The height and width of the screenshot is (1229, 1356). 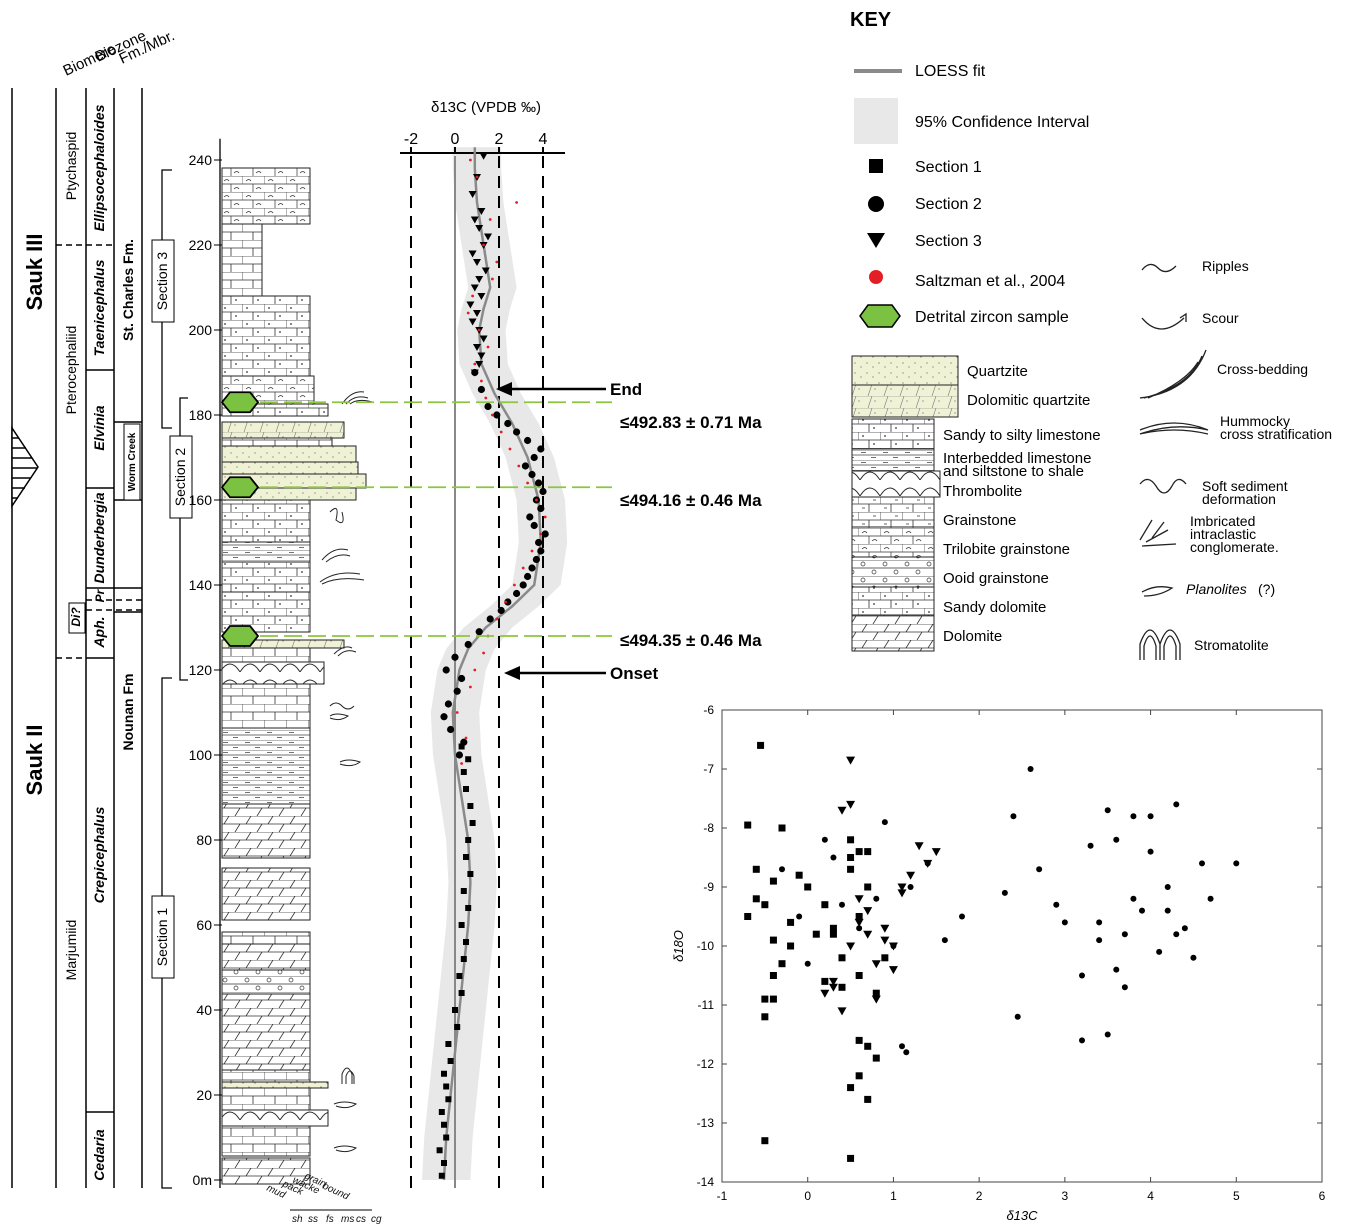 What do you see at coordinates (708, 769) in the screenshot?
I see `scatter-y-tick-label: -7` at bounding box center [708, 769].